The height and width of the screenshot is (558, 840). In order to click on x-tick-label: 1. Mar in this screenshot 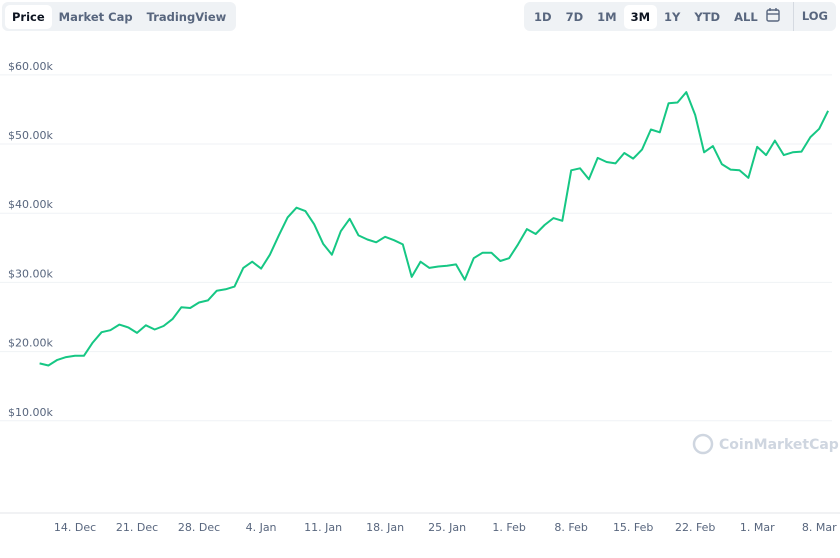, I will do `click(757, 527)`.